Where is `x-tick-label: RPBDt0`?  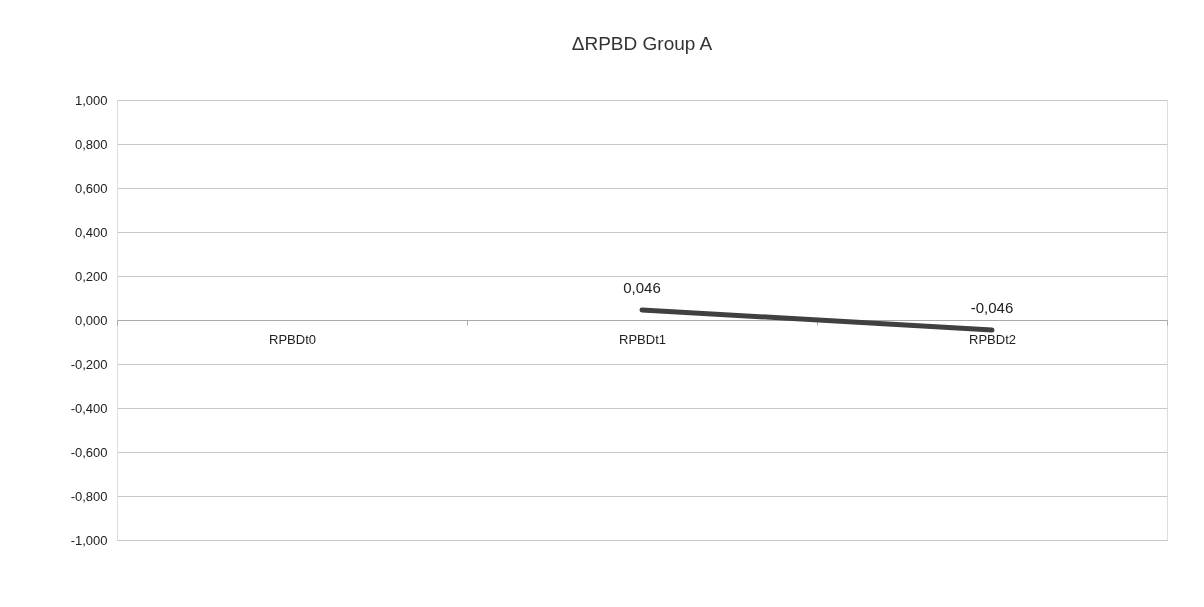 x-tick-label: RPBDt0 is located at coordinates (292, 339).